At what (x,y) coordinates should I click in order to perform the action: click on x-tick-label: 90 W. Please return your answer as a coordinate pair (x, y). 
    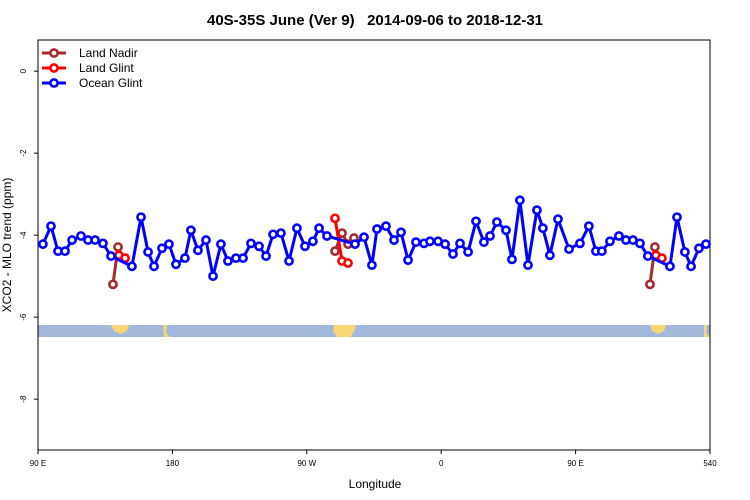
    Looking at the image, I should click on (306, 463).